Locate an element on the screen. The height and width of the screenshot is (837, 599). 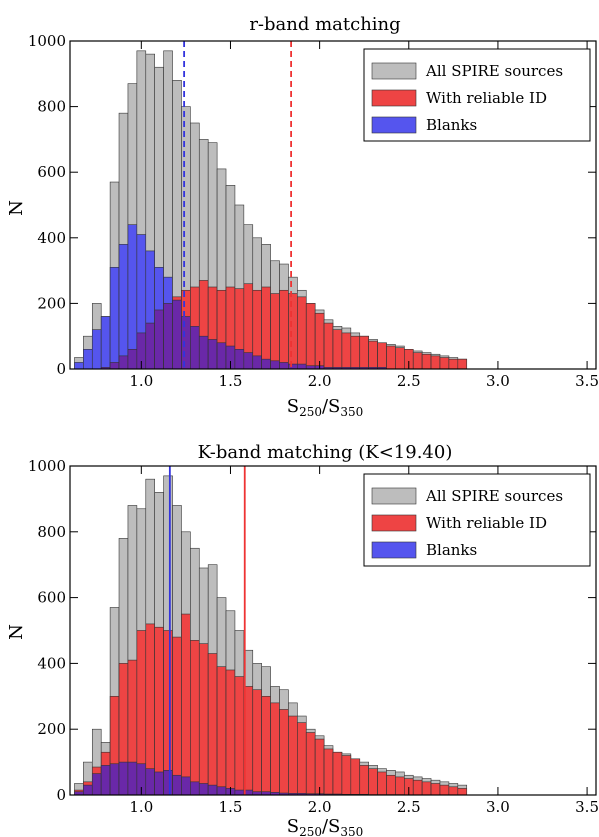
k-band-ytick-label: 400 is located at coordinates (51, 663).